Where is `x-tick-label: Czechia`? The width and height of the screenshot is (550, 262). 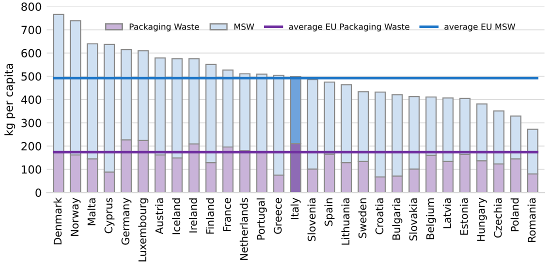
x-tick-label: Czechia is located at coordinates (498, 218).